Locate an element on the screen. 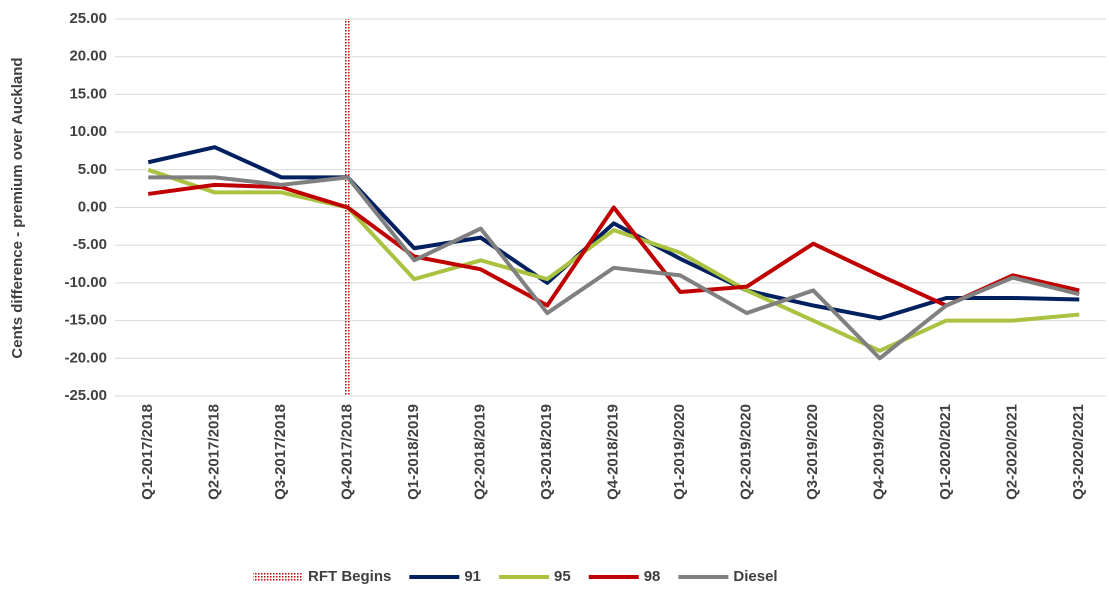 The width and height of the screenshot is (1109, 590). y-tick-label: 20.00 is located at coordinates (88, 56).